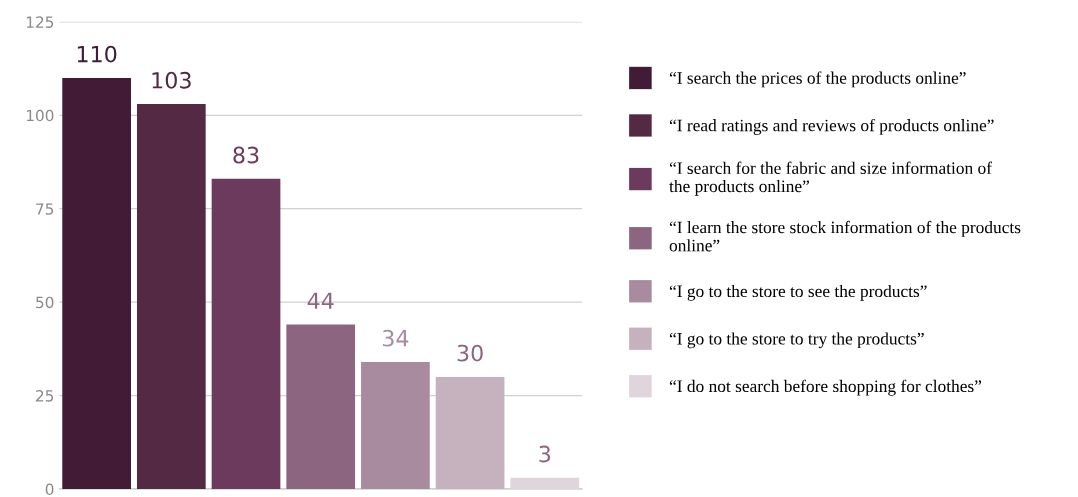 This screenshot has height=497, width=1078. I want to click on y-tick-label: 75, so click(45, 209).